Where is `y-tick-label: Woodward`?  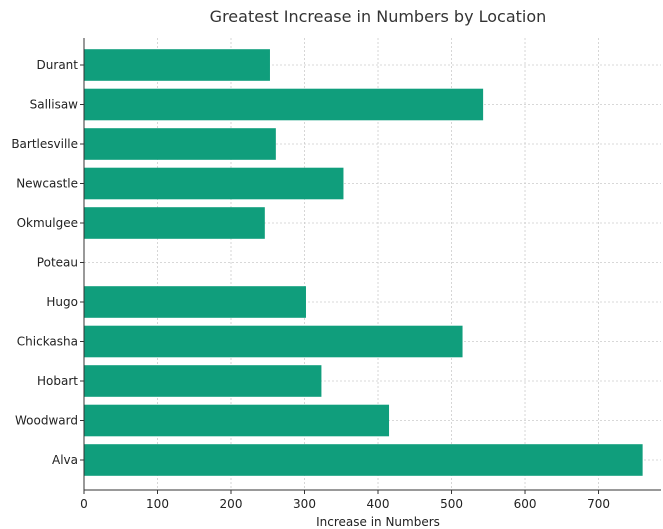 y-tick-label: Woodward is located at coordinates (46, 421).